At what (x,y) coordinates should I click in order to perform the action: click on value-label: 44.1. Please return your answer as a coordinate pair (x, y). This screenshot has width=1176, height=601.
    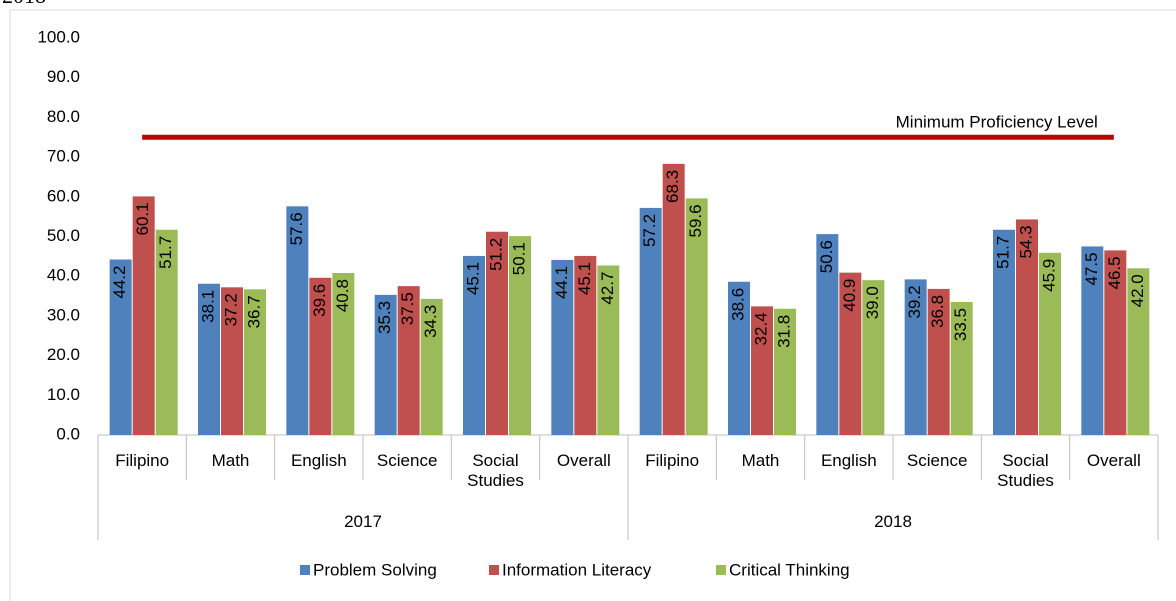
    Looking at the image, I should click on (561, 282).